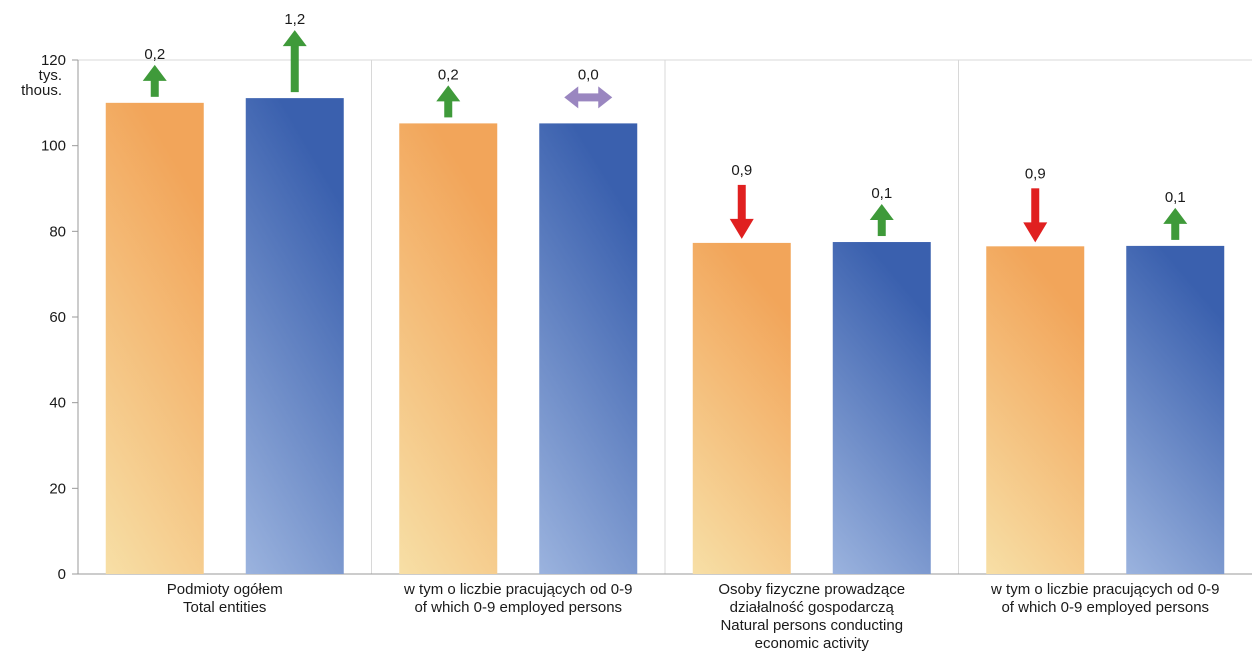 This screenshot has height=666, width=1260. I want to click on x-category-label: Total entities, so click(224, 607).